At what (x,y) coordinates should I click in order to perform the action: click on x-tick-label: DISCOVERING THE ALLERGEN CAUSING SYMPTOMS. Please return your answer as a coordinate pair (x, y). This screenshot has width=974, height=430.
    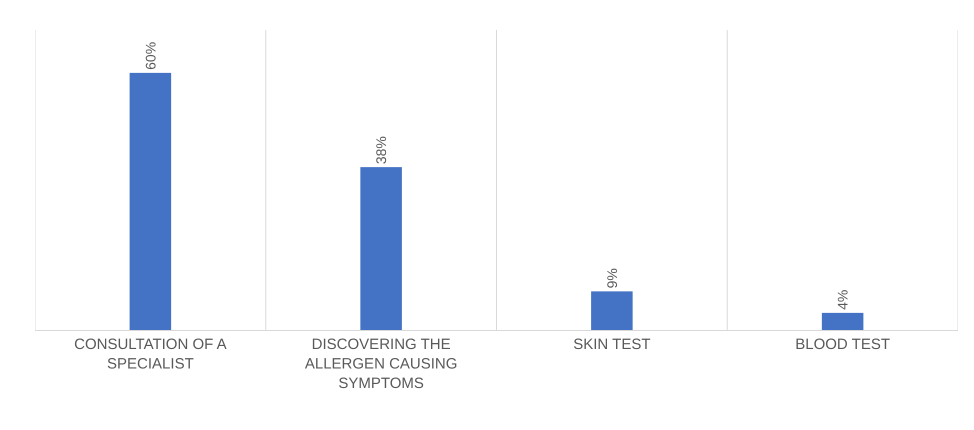
    Looking at the image, I should click on (381, 364).